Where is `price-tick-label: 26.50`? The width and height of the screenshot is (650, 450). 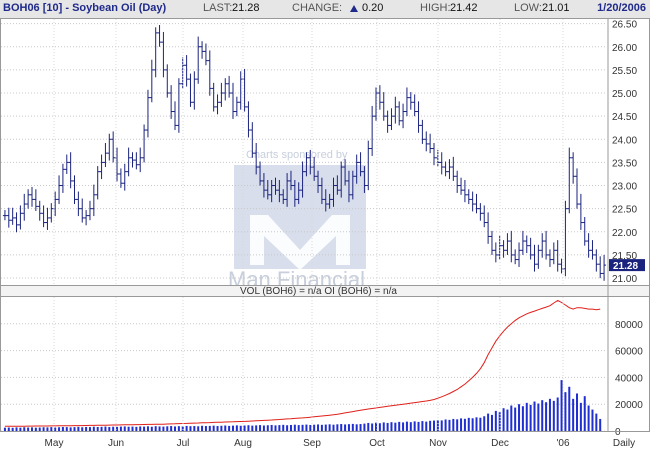
price-tick-label: 26.50 is located at coordinates (624, 25).